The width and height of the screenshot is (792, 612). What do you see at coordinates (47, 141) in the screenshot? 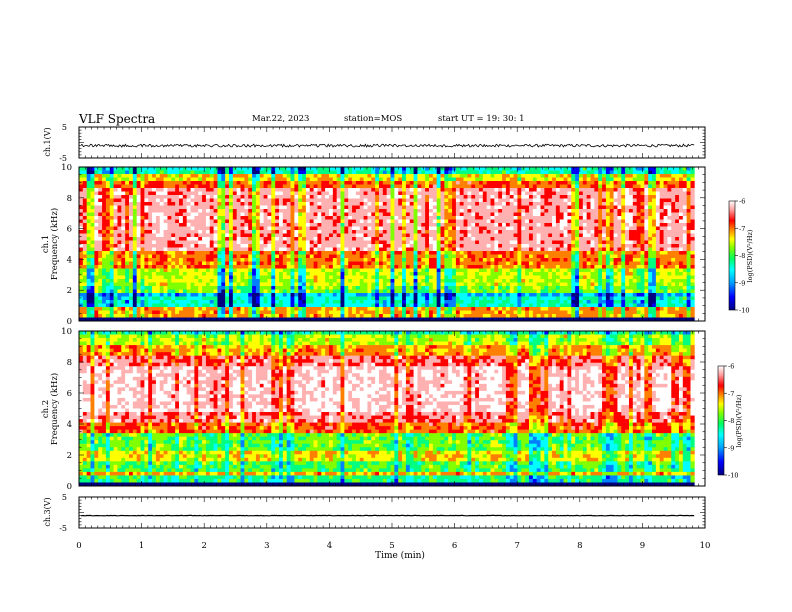
I see `ch1-waveform-ylabel: ch.1(V)` at bounding box center [47, 141].